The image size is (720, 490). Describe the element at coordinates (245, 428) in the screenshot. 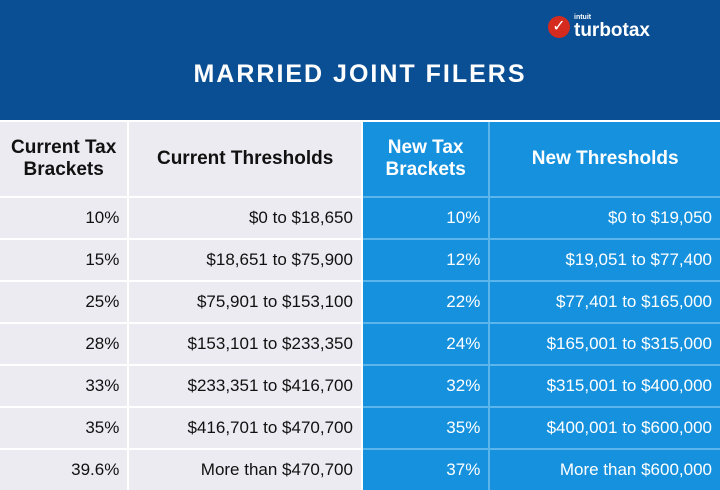

I see `current-threshold: $416,701 to $470,700` at that location.